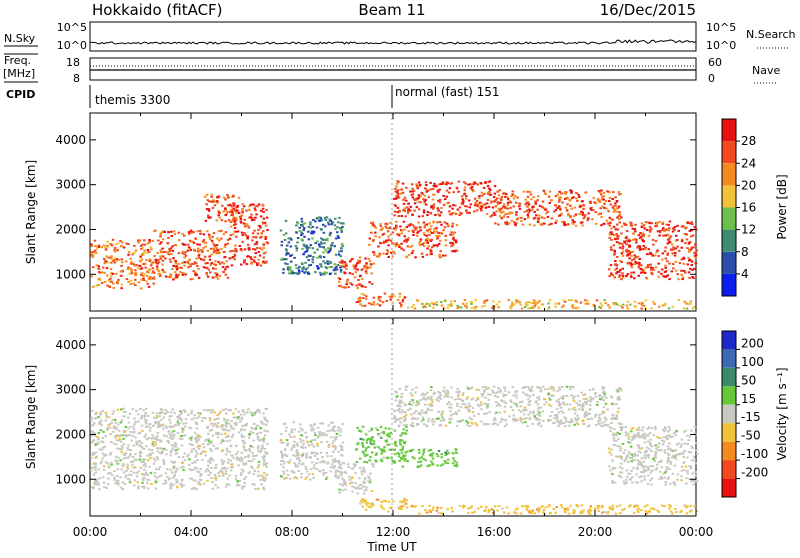 This screenshot has height=558, width=800. I want to click on cpid-label: CPID, so click(20, 94).